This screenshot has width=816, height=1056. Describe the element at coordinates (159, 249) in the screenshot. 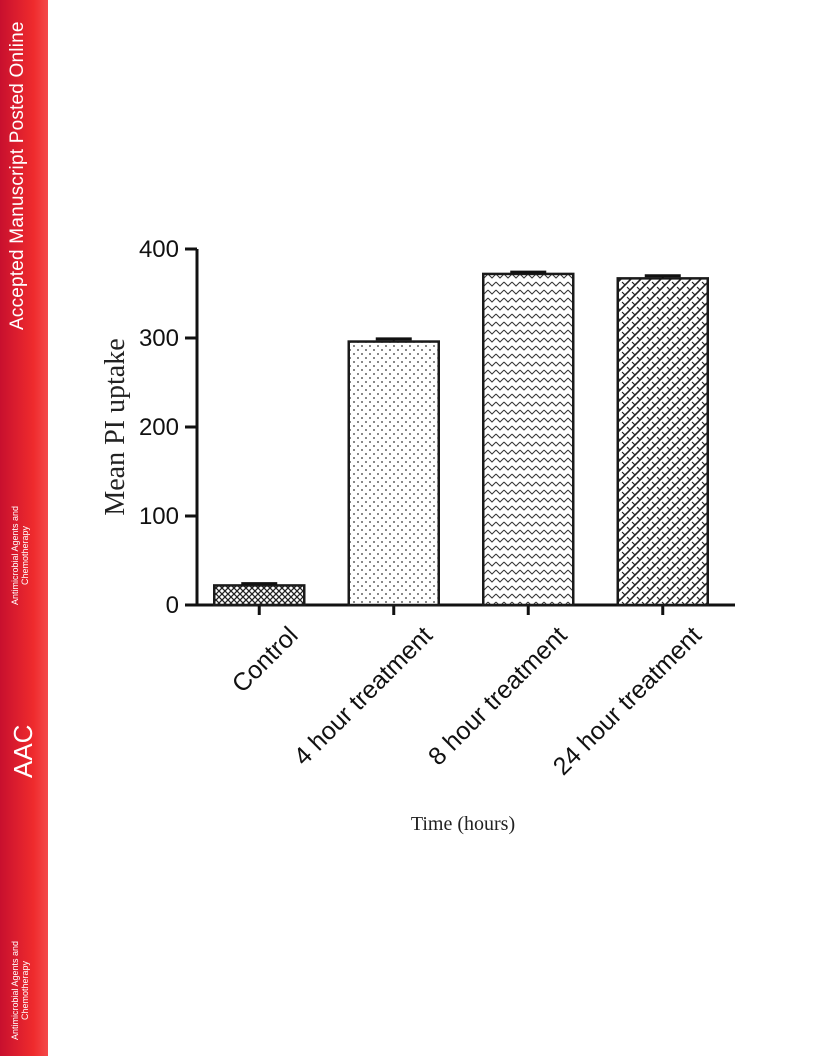

I see `y-tick-label: 400` at that location.